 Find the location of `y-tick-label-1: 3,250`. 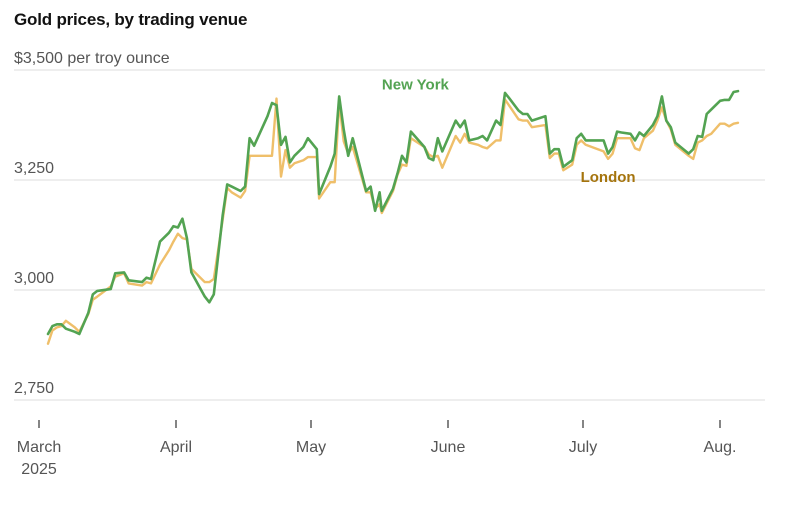

y-tick-label-1: 3,250 is located at coordinates (34, 168).